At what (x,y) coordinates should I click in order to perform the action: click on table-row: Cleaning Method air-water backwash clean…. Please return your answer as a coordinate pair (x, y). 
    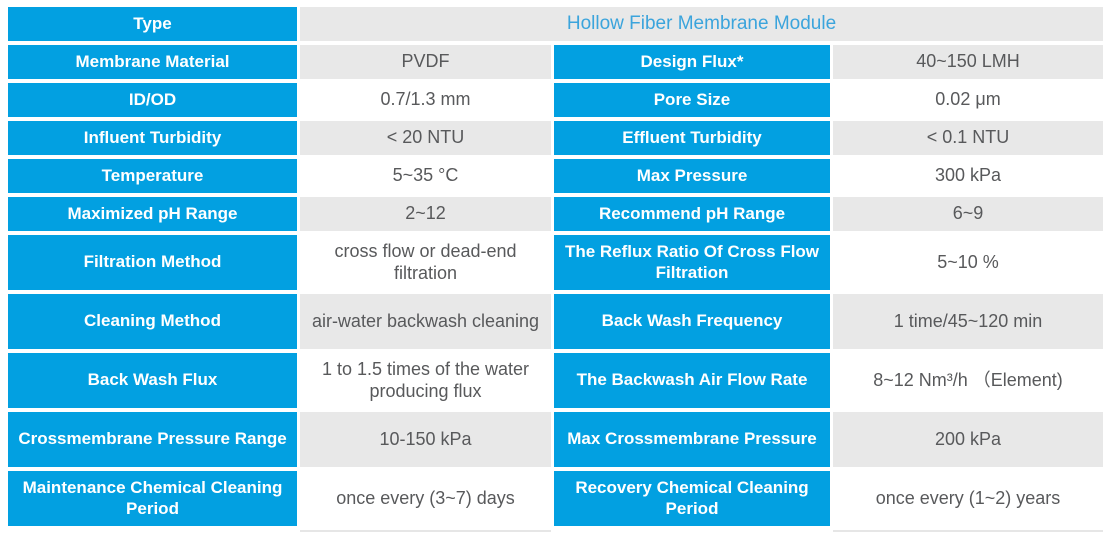
    Looking at the image, I should click on (555, 321).